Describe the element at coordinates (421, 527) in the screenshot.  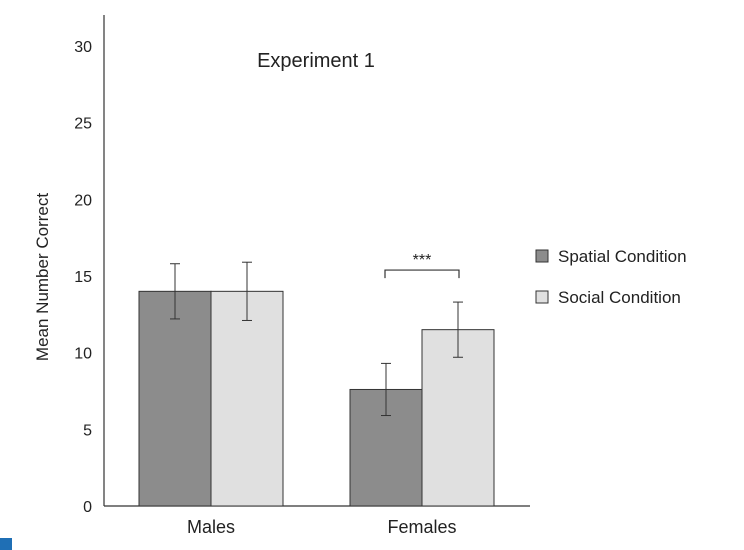
I see `x-tick-label: Females` at that location.